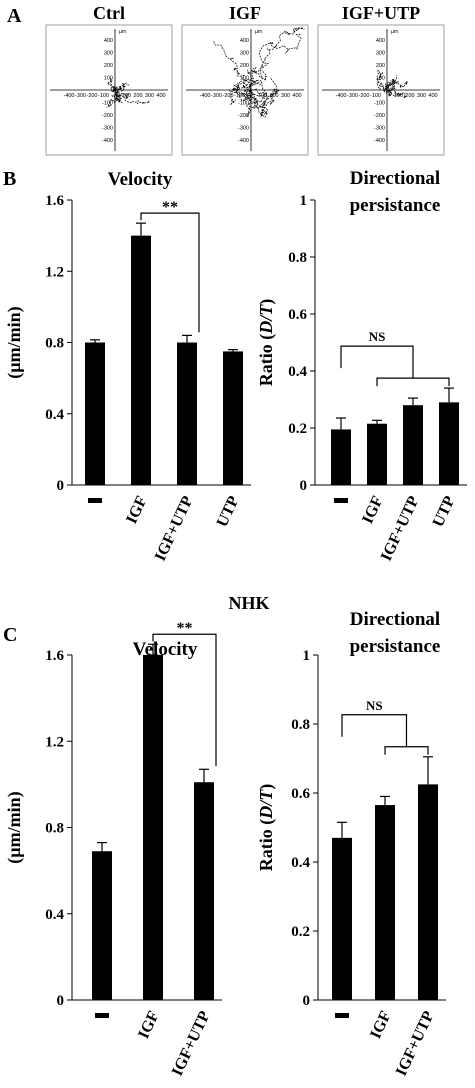 Image resolution: width=475 pixels, height=1088 pixels. I want to click on y-tick-label: 1.2, so click(54, 272).